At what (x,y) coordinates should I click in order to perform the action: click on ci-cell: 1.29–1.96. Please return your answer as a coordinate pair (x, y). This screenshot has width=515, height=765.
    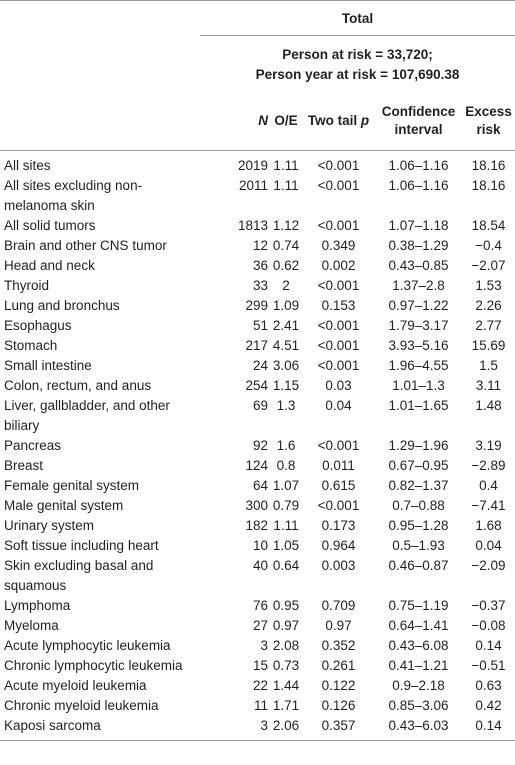
    Looking at the image, I should click on (418, 445).